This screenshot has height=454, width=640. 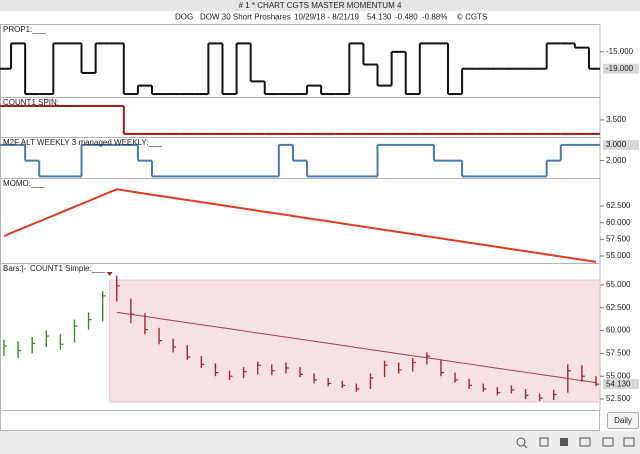 I want to click on panel-title: MOMO:___, so click(x=24, y=183).